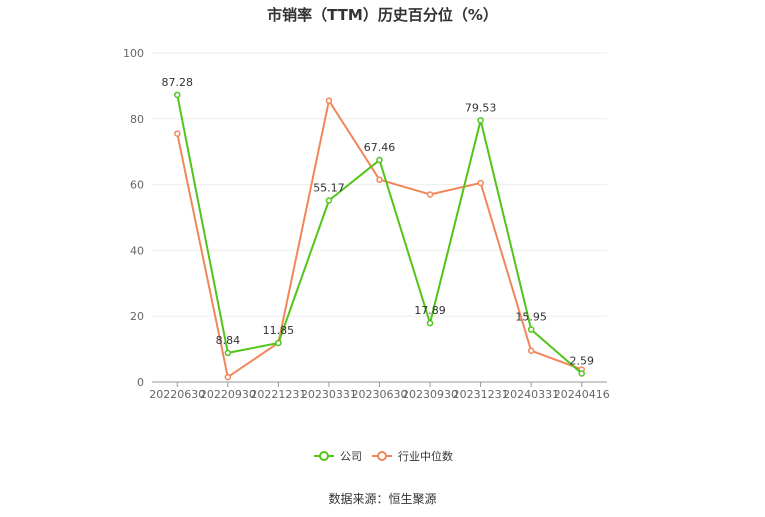  Describe the element at coordinates (137, 119) in the screenshot. I see `y-tick-label: 80` at that location.